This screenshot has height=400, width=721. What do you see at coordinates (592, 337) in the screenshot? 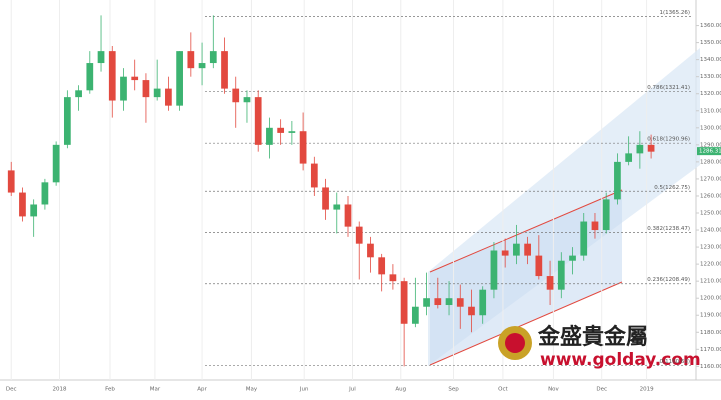
I see `watermark-name: 金盛貴金屬` at bounding box center [592, 337].